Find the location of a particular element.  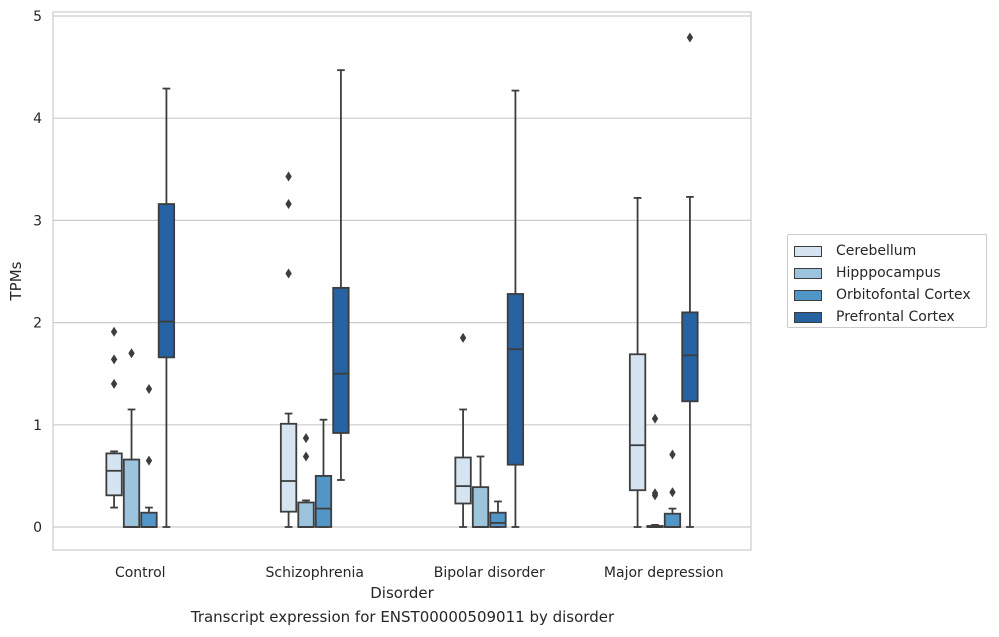

legend-item: Orbitofontal Cortex is located at coordinates (887, 295).